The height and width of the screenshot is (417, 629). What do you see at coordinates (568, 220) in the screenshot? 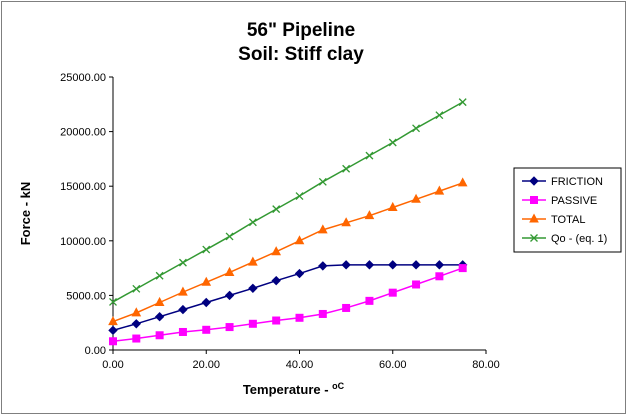
I see `legend-label-total: TOTAL` at bounding box center [568, 220].